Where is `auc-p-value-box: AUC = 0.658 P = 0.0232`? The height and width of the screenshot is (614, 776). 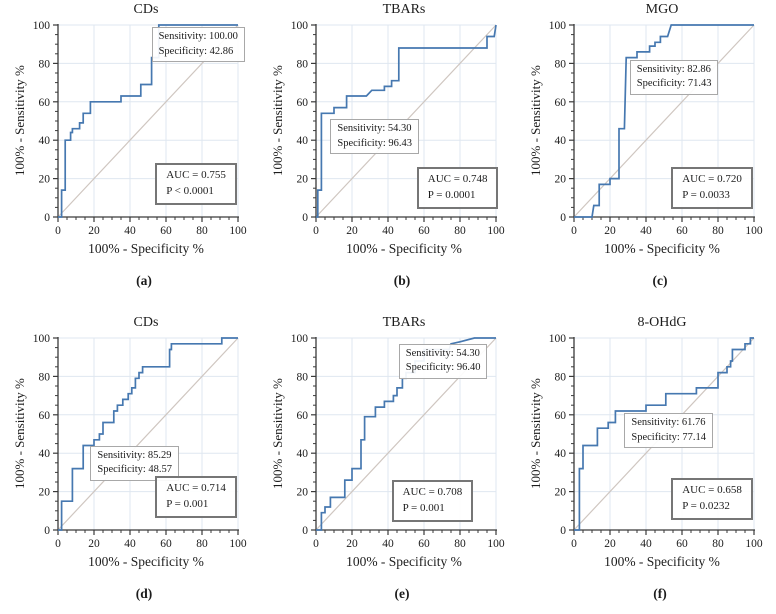
auc-p-value-box: AUC = 0.658 P = 0.0232 is located at coordinates (712, 499).